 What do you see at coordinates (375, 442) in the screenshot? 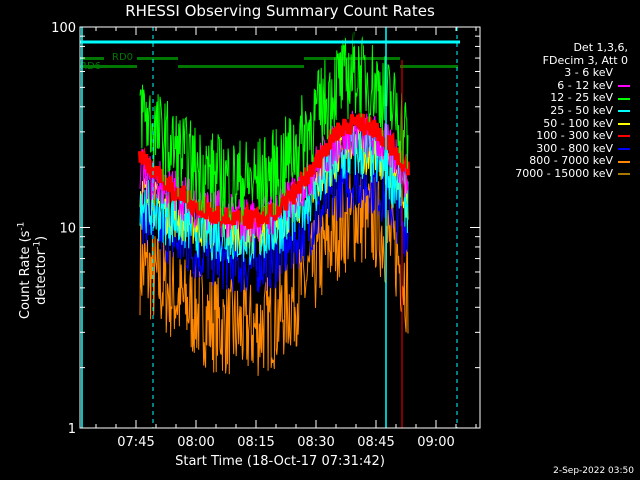
I see `x-tick-label: 08:45` at bounding box center [375, 442].